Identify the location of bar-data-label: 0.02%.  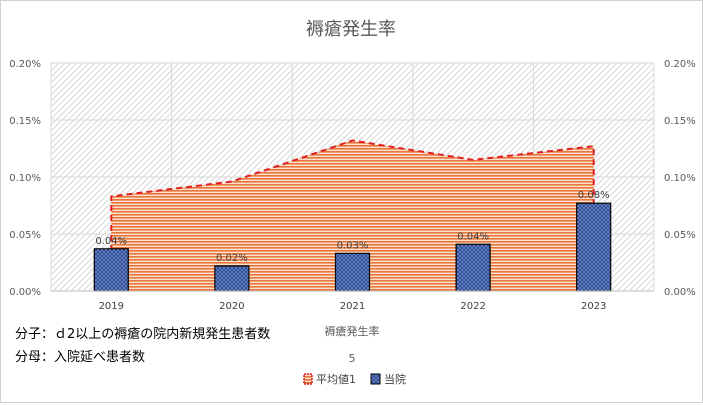
(232, 258).